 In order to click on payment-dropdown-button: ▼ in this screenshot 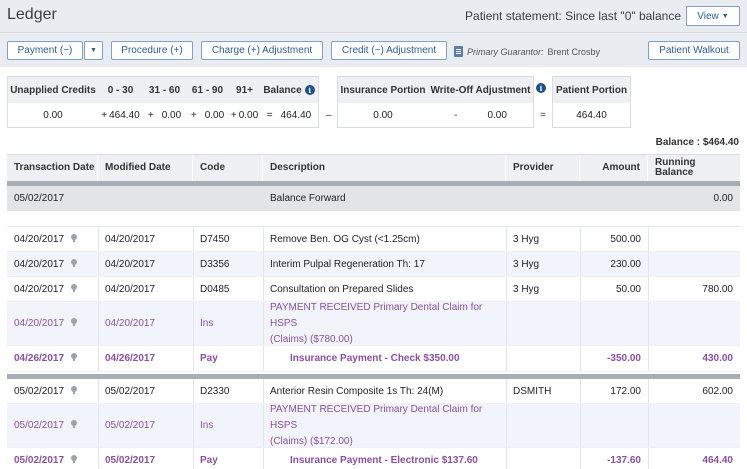, I will do `click(93, 50)`.